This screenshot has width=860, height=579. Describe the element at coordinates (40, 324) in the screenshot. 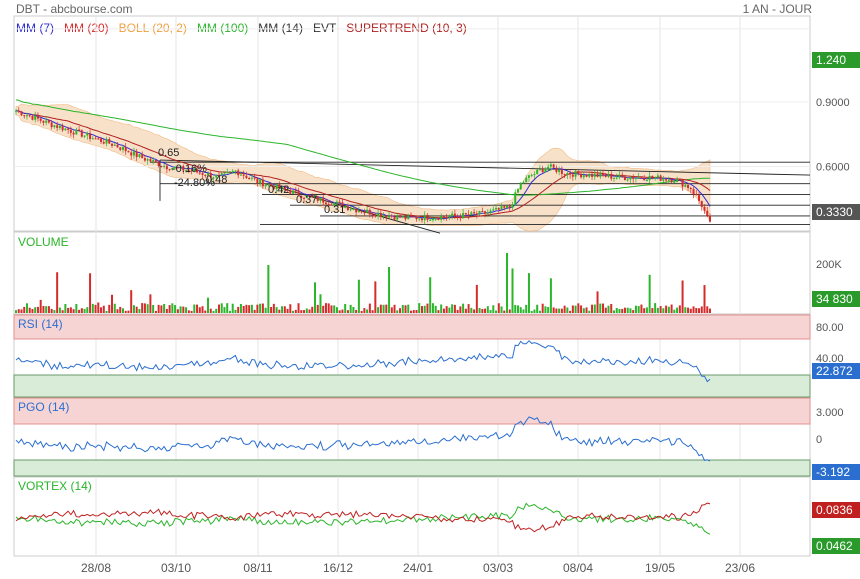

I see `rsi-title: RSI (14)` at that location.